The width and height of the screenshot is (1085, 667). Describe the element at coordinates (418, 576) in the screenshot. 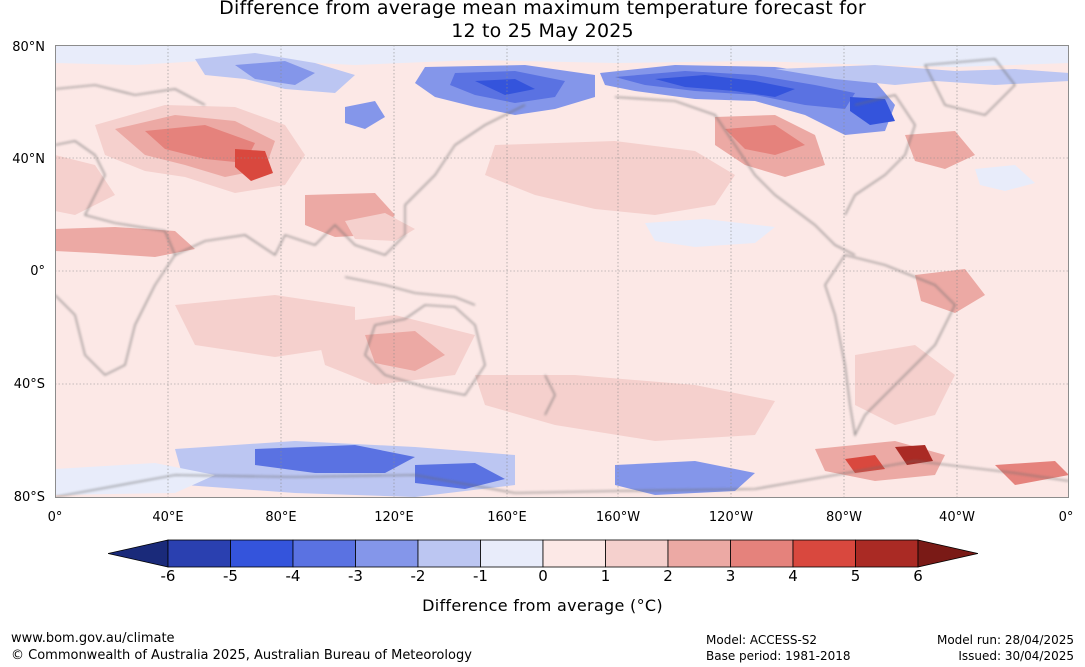

I see `colorbar-tick-label: -2` at that location.